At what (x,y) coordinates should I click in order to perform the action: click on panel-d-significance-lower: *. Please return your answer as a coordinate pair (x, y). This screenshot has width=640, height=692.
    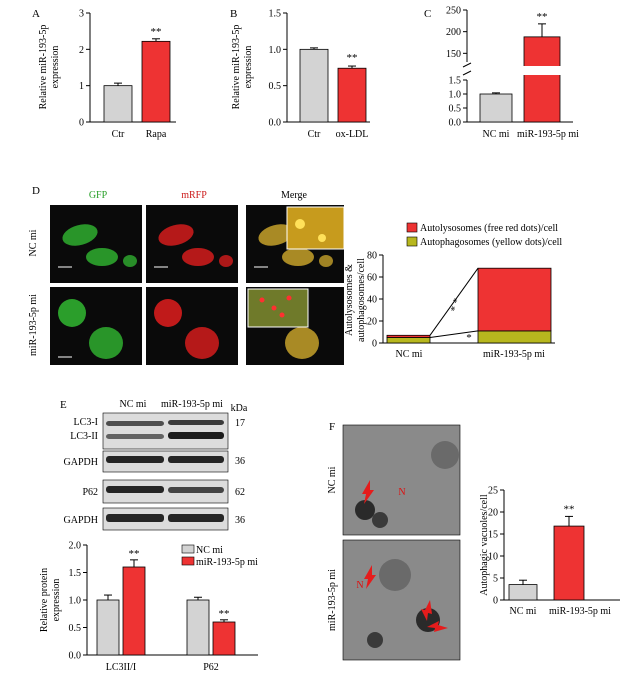
    Looking at the image, I should click on (469, 338).